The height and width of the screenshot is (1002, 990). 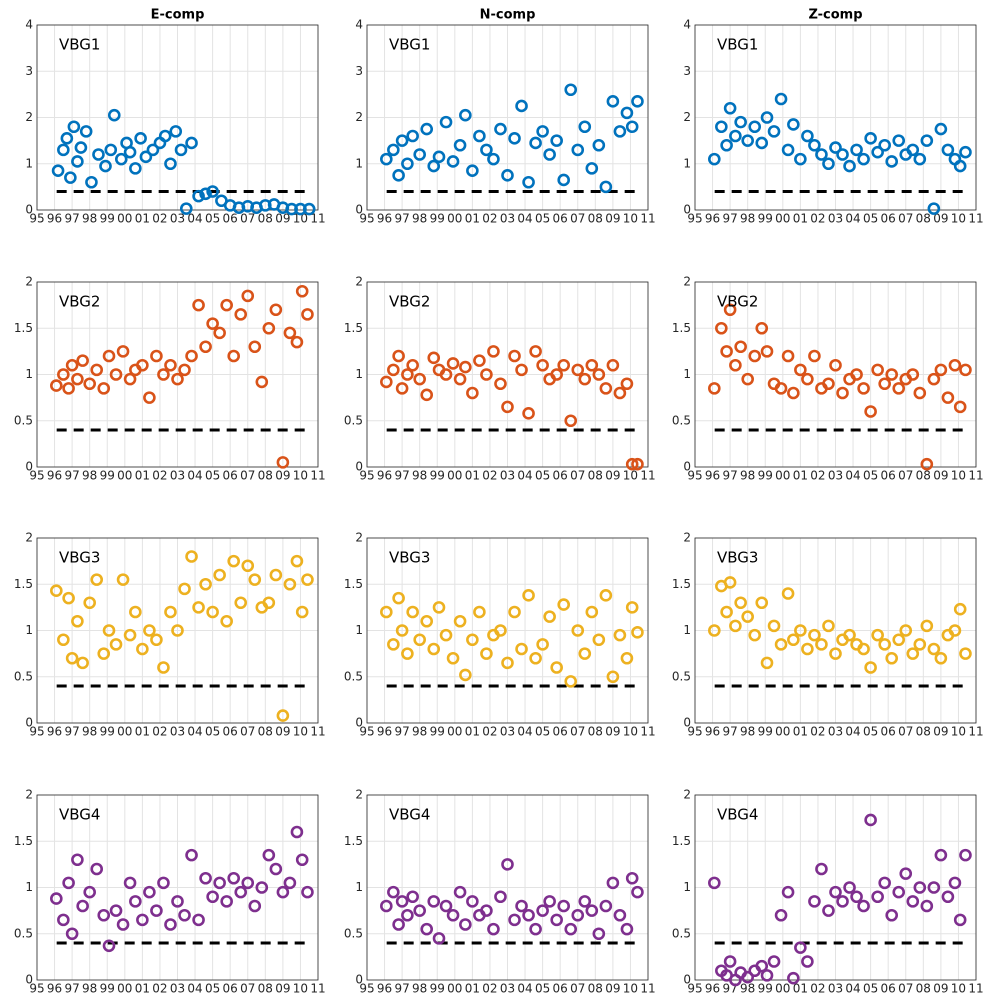 I want to click on x-tick-label: 03, so click(x=835, y=989).